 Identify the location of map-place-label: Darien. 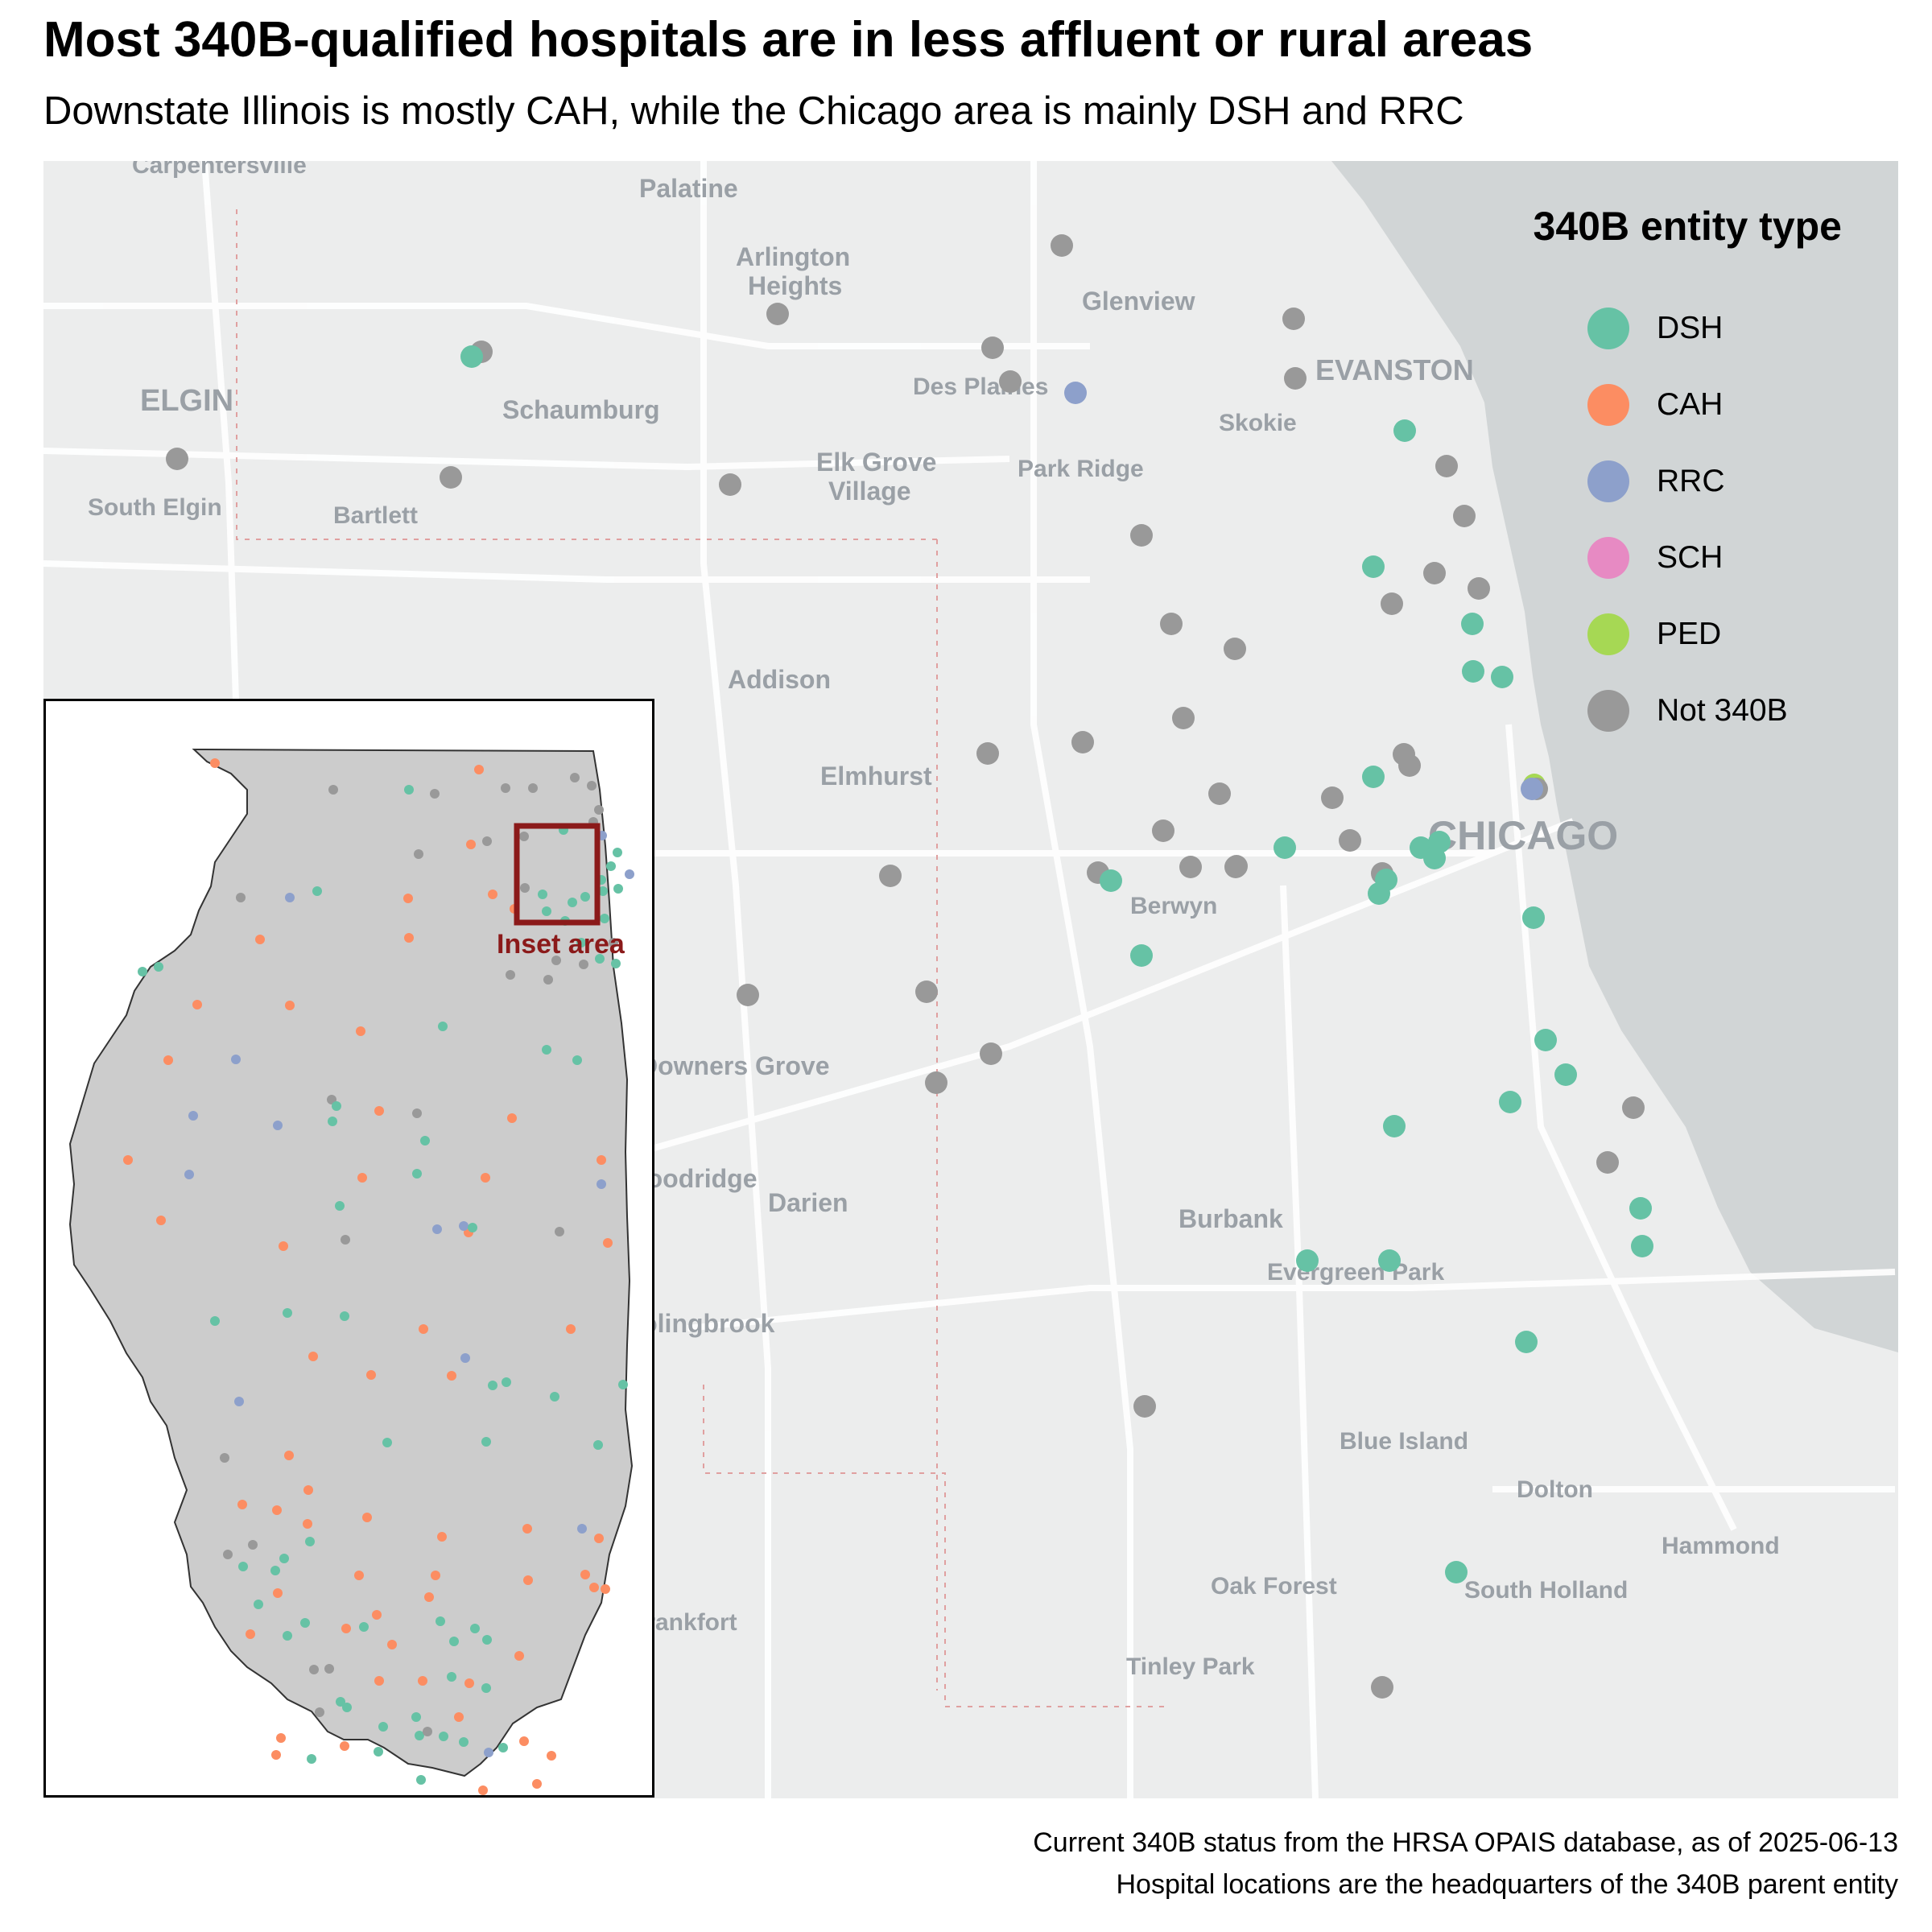
(808, 1202).